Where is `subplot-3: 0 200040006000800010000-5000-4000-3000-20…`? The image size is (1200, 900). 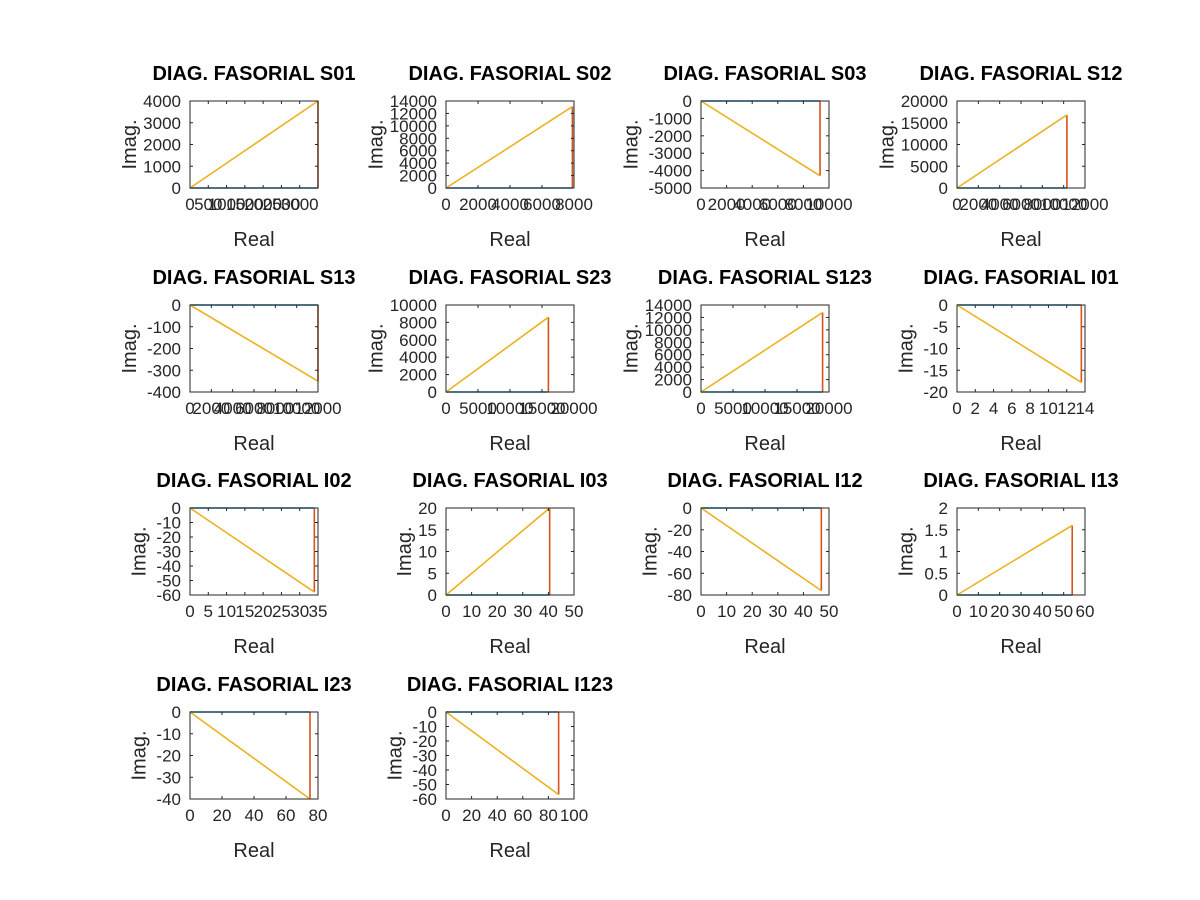
subplot-3: 0 200040006000800010000-5000-4000-3000-20… is located at coordinates (744, 157).